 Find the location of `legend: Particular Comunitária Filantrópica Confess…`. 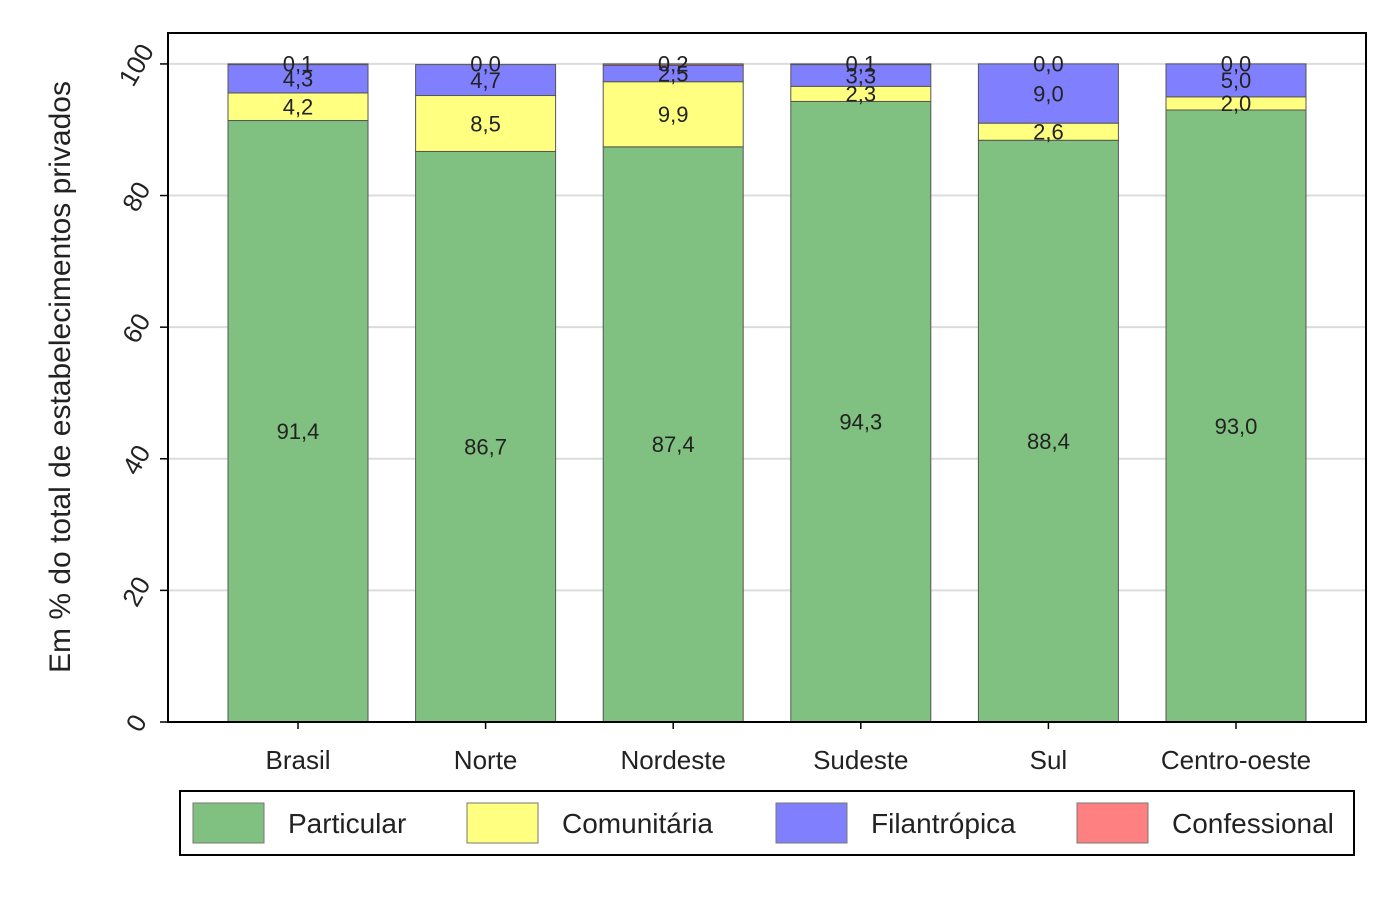

legend: Particular Comunitária Filantrópica Confess… is located at coordinates (767, 823).